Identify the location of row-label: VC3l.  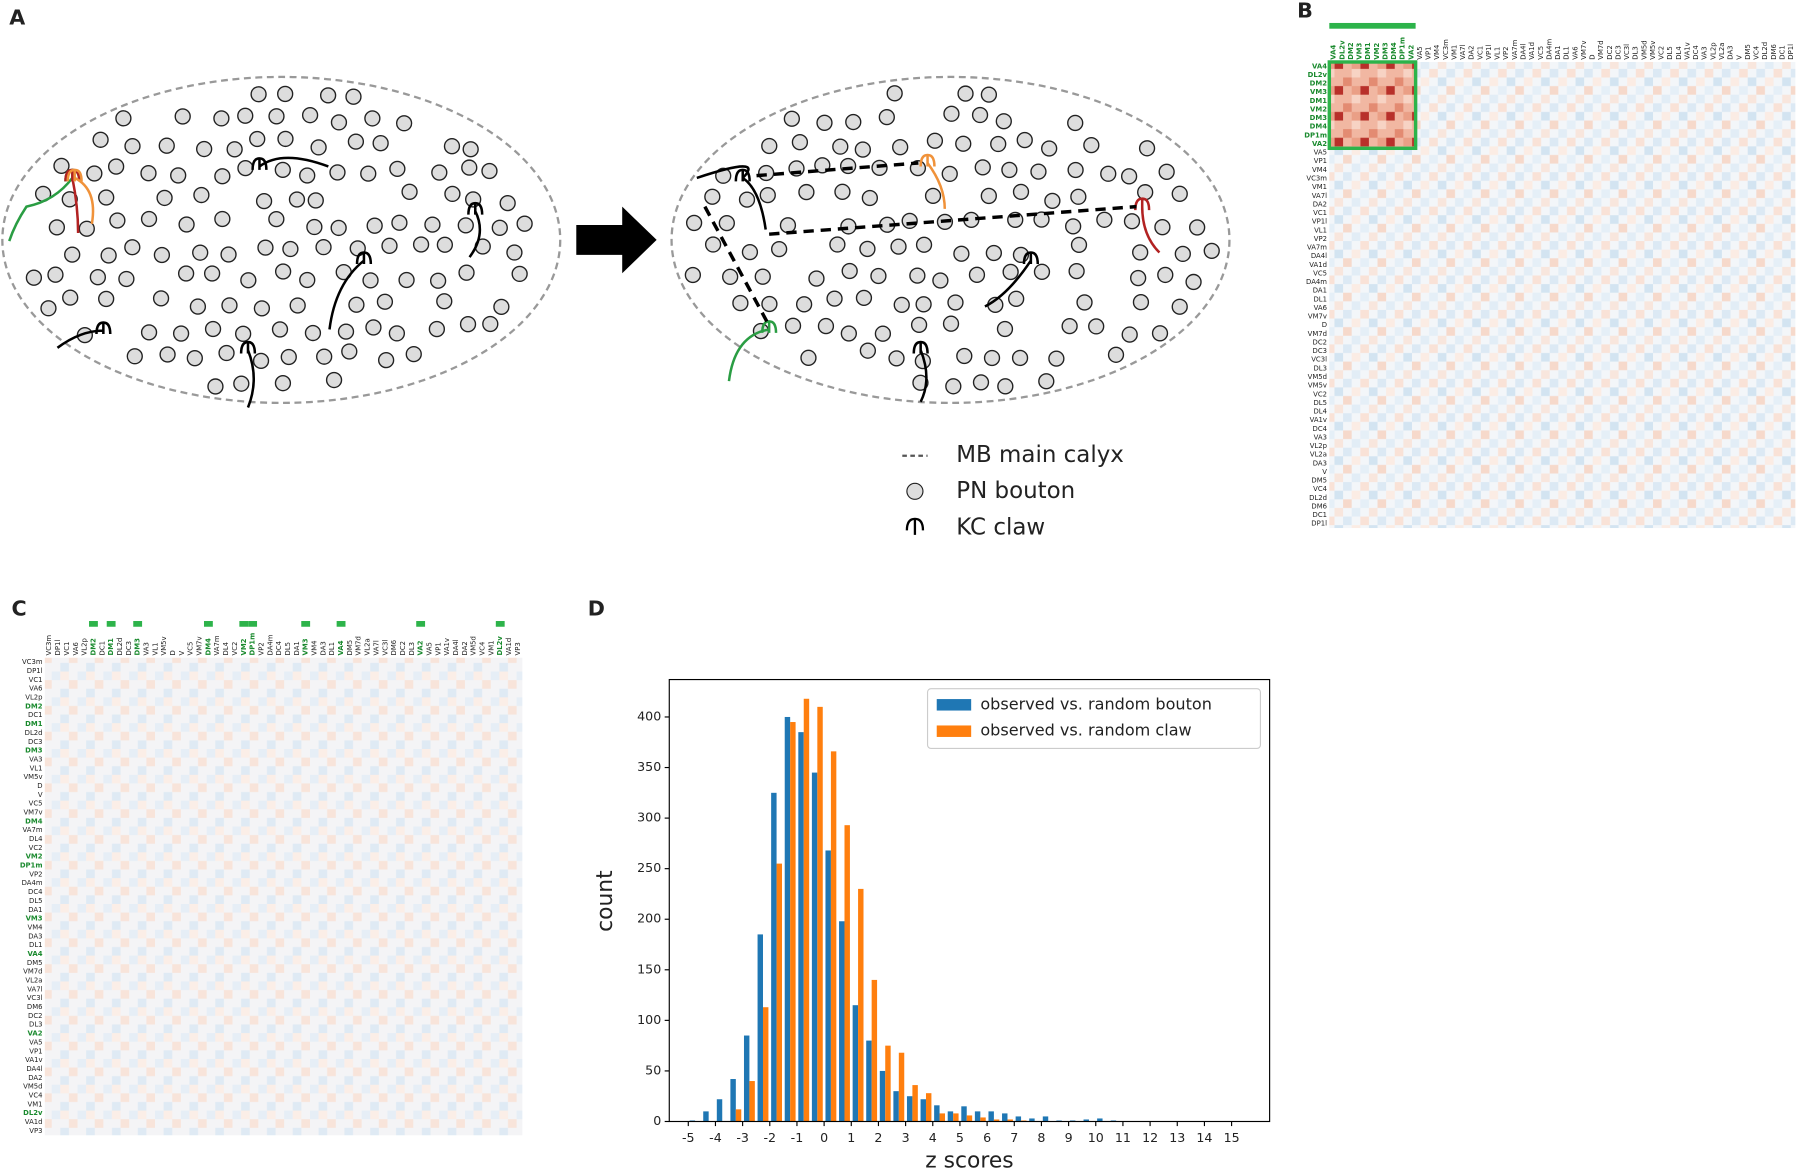
(1319, 360).